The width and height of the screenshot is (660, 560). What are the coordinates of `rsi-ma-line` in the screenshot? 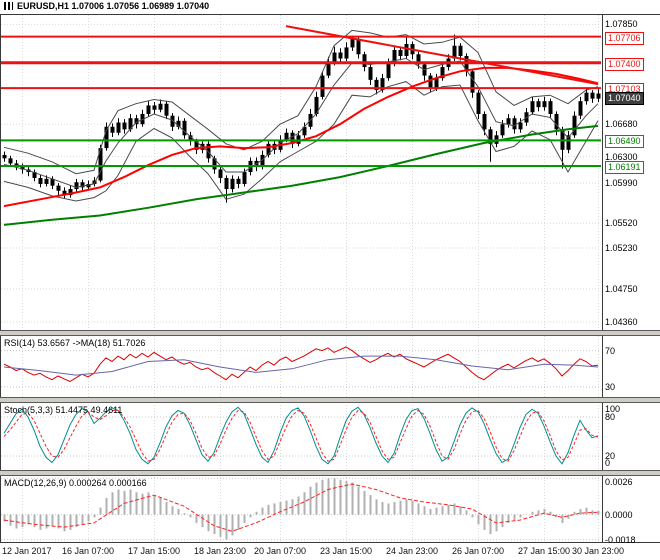 It's located at (301, 365).